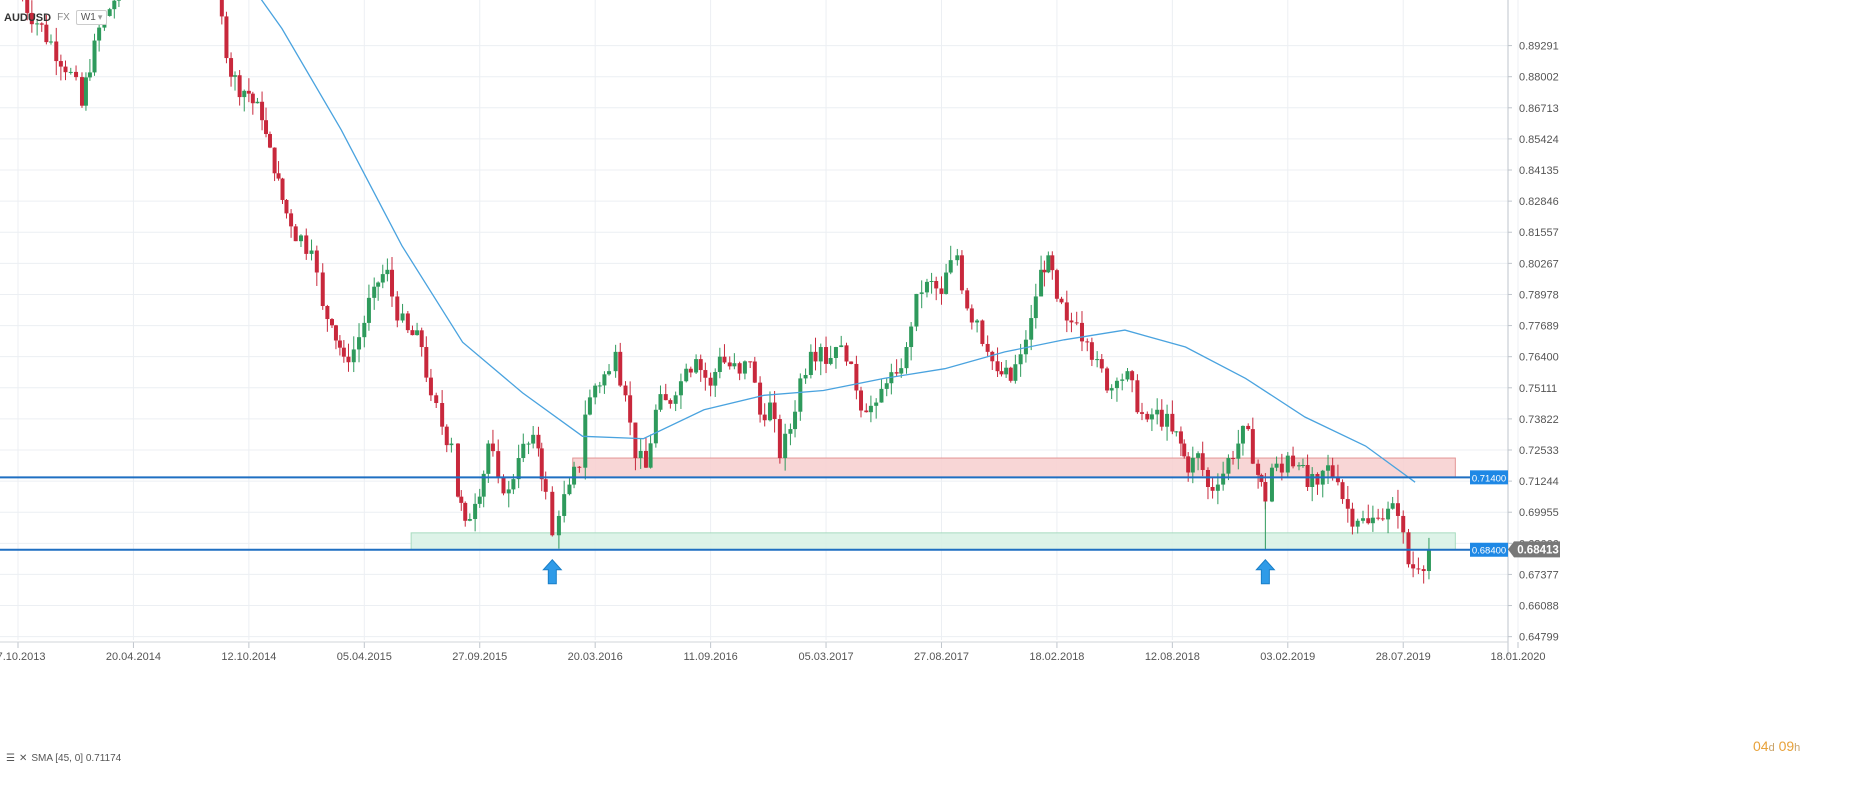  Describe the element at coordinates (1539, 233) in the screenshot. I see `y-tick-label: 0.81557` at that location.